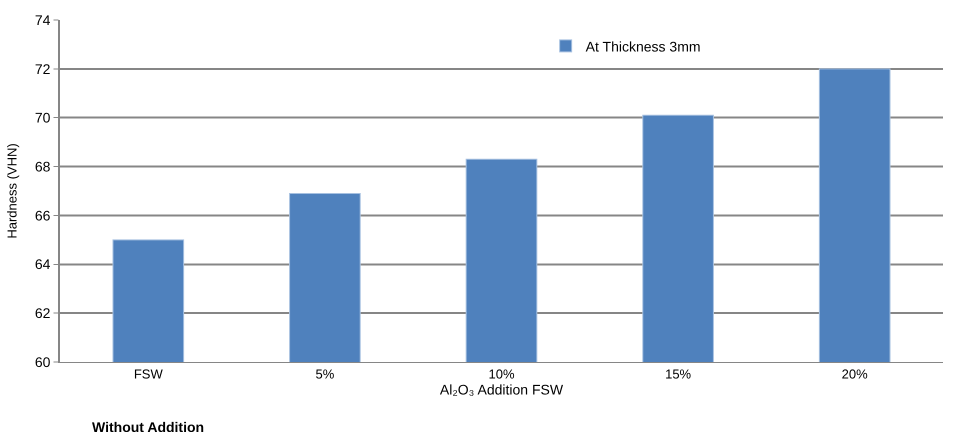  Describe the element at coordinates (12, 191) in the screenshot. I see `y-axis-title: Hardness (VHN)` at that location.